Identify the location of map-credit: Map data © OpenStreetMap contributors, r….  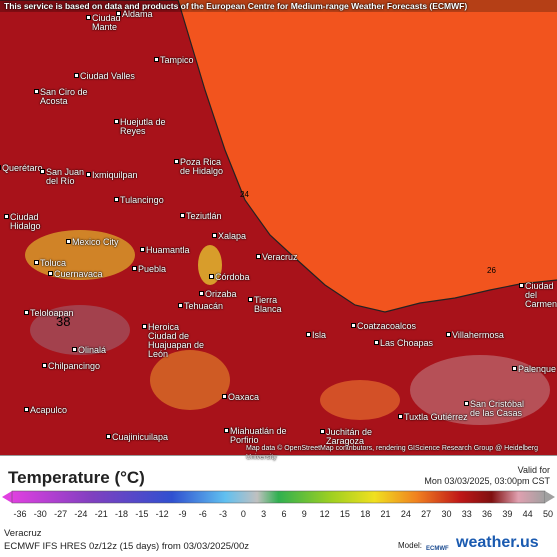
(392, 453).